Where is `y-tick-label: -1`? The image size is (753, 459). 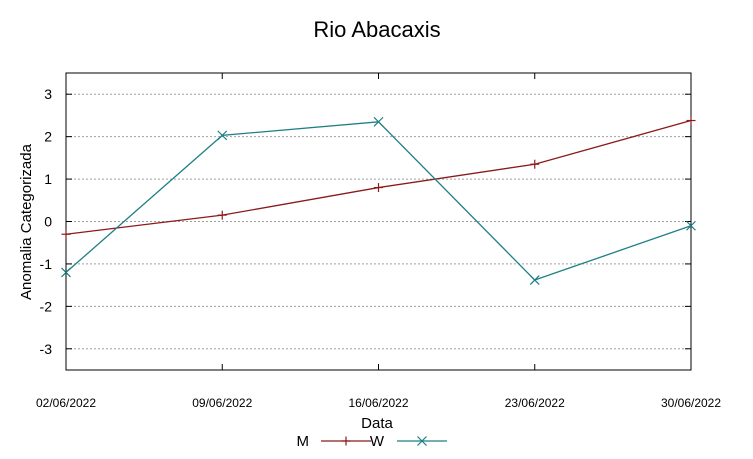
y-tick-label: -1 is located at coordinates (46, 264).